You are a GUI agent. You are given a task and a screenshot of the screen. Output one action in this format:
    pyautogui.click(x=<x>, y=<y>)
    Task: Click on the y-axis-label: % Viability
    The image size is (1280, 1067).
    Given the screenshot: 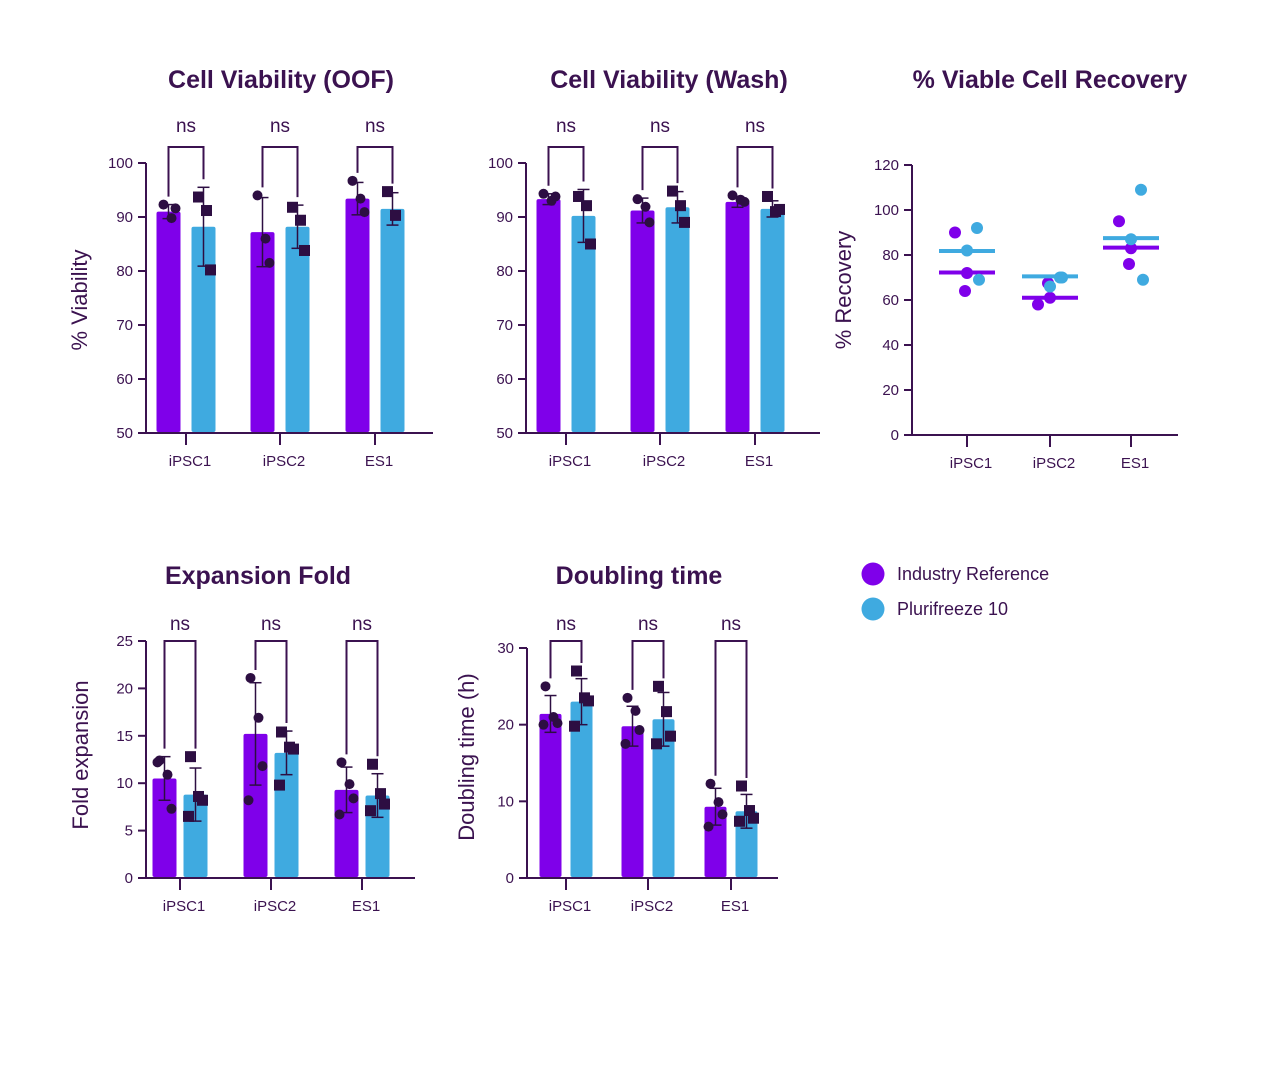 What is the action you would take?
    pyautogui.click(x=79, y=299)
    